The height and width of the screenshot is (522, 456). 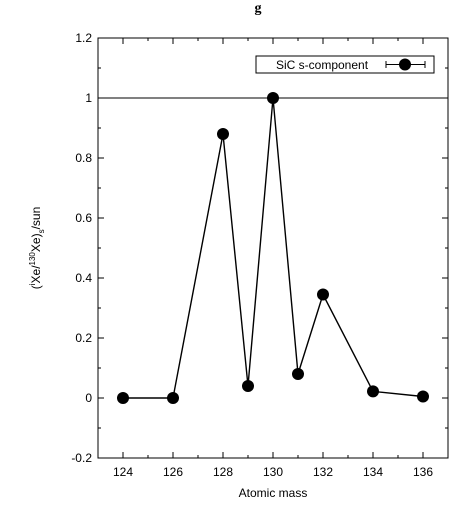 I want to click on y-tick-label: 0.6, so click(x=83, y=218).